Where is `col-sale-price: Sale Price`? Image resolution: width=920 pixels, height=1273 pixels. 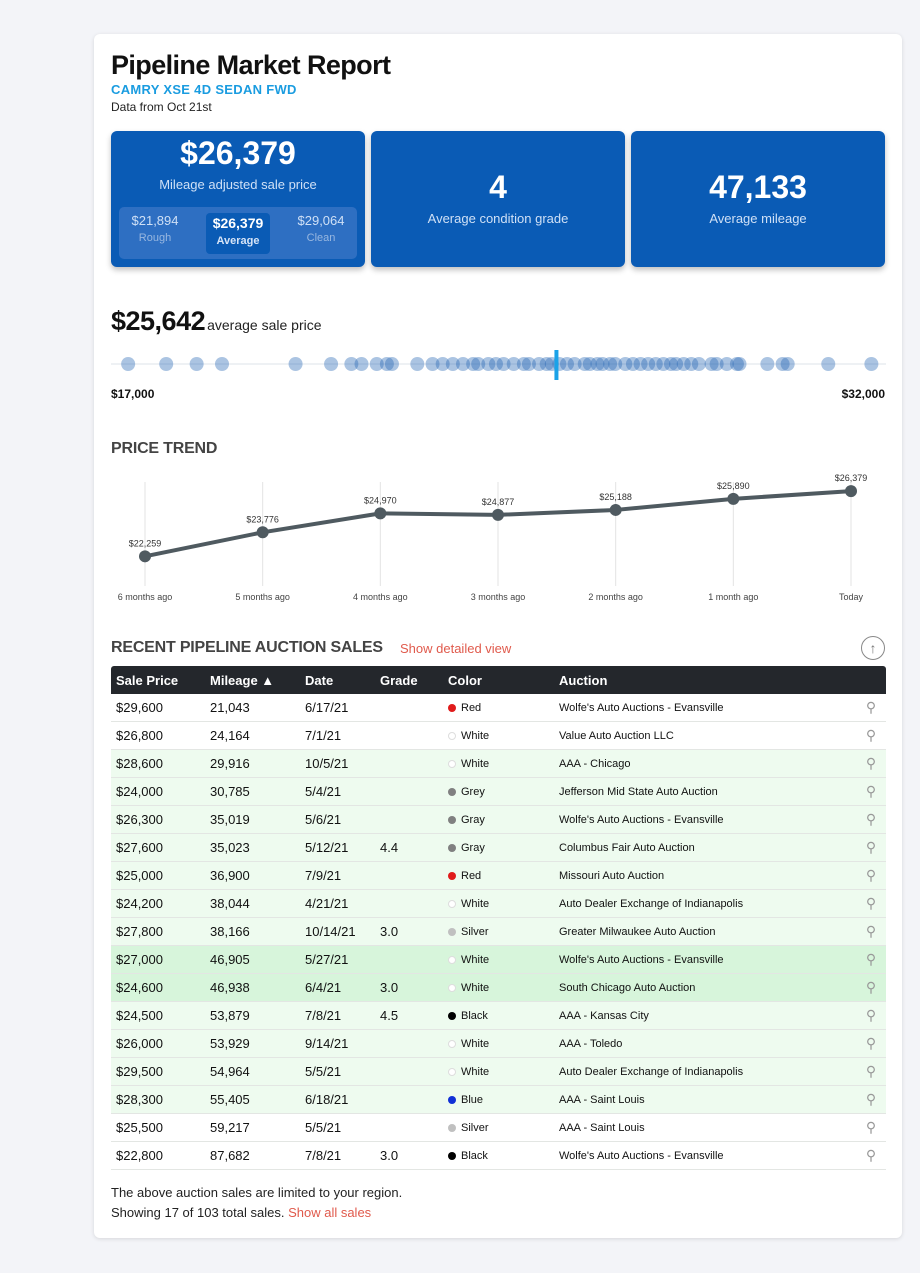 col-sale-price: Sale Price is located at coordinates (158, 680).